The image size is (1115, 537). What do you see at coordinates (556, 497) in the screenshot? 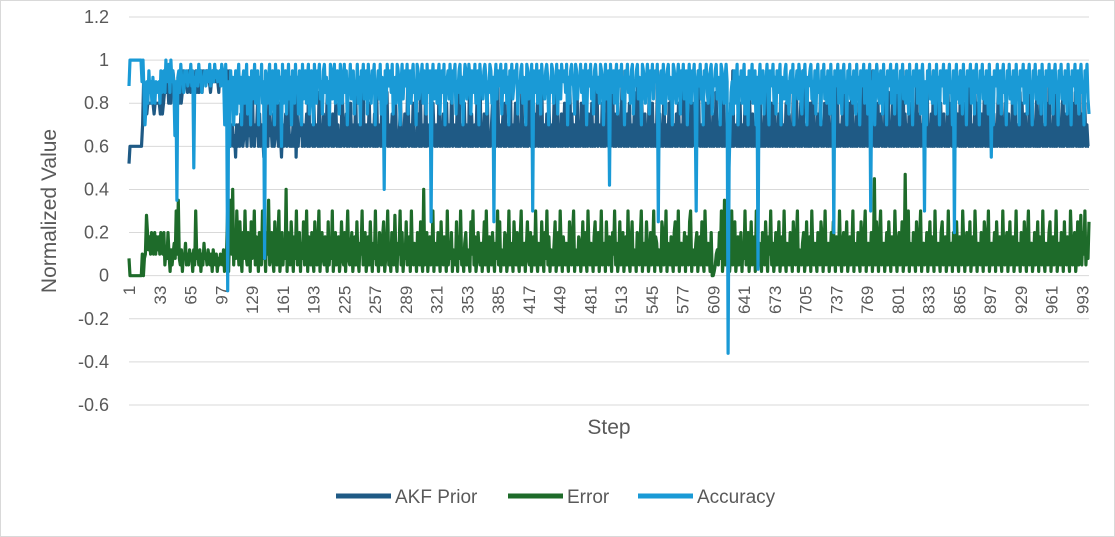
I see `legend: AKF Prior Error Accuracy` at bounding box center [556, 497].